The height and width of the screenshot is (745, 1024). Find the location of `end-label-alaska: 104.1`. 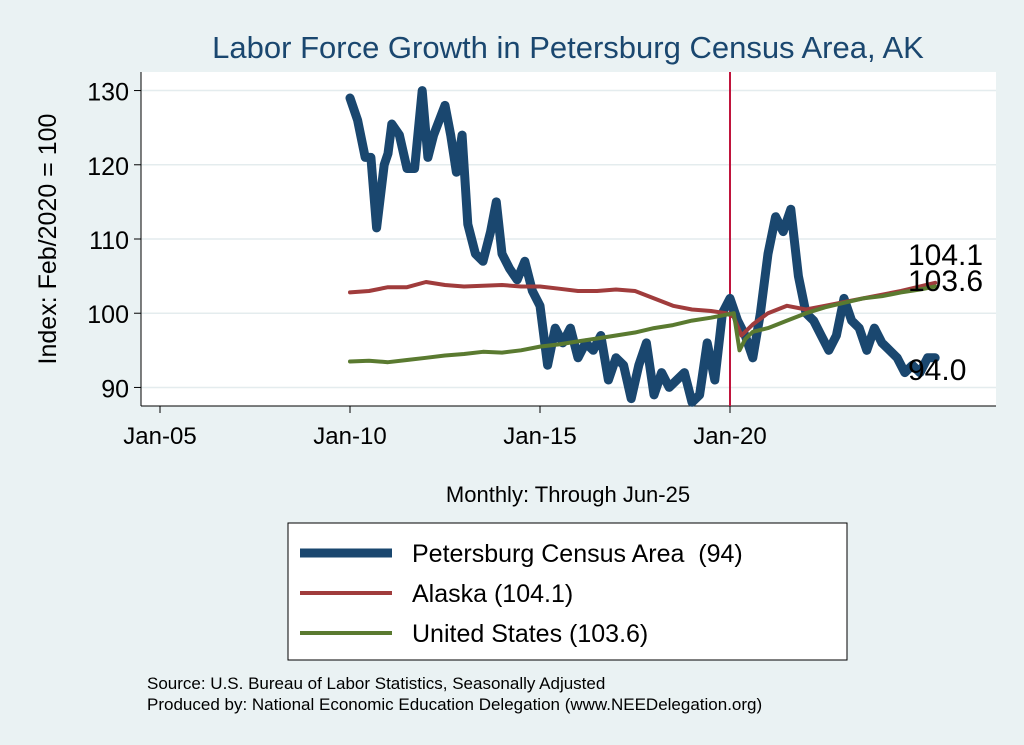

end-label-alaska: 104.1 is located at coordinates (945, 255).